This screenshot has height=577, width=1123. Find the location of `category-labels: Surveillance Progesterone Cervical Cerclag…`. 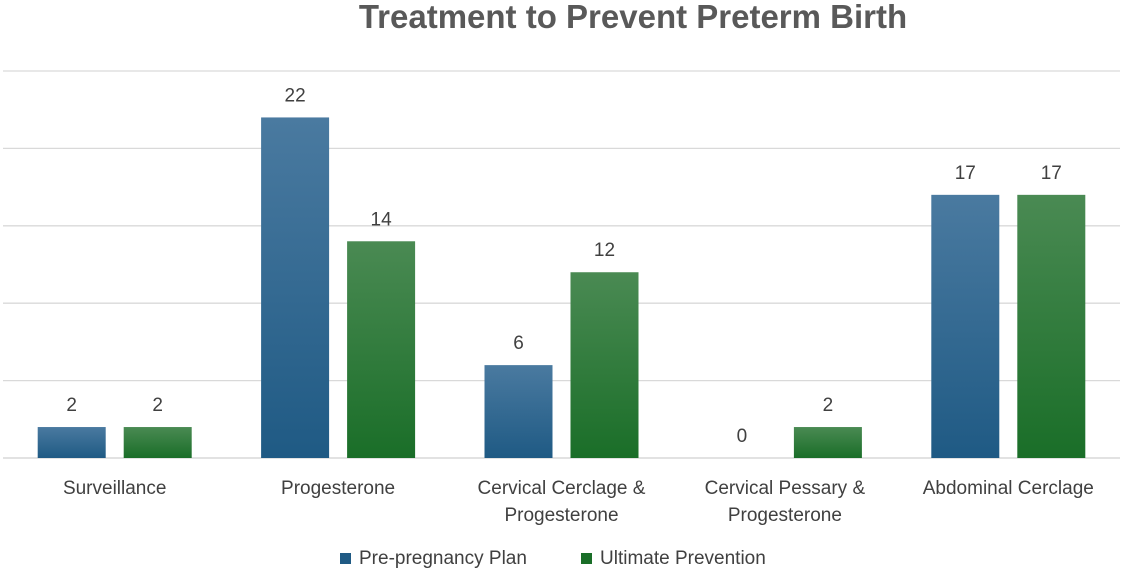

category-labels: Surveillance Progesterone Cervical Cerclag… is located at coordinates (578, 502).